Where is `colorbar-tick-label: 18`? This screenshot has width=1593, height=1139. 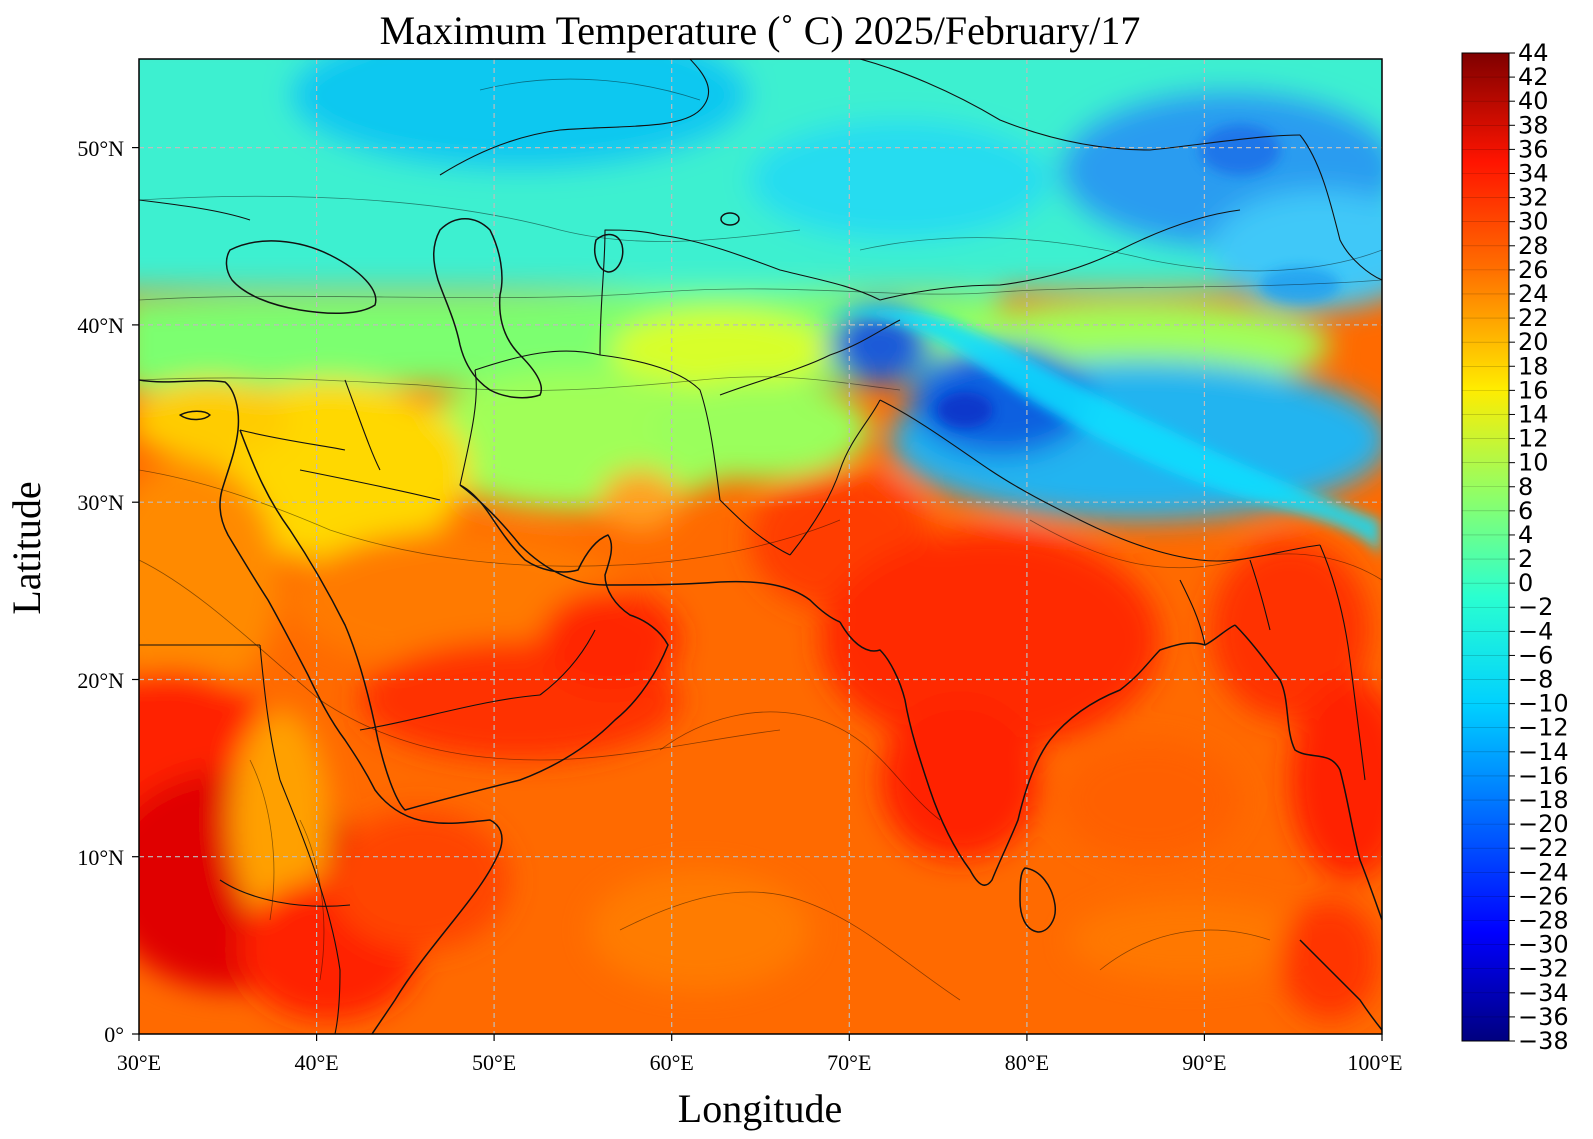 colorbar-tick-label: 18 is located at coordinates (1533, 366).